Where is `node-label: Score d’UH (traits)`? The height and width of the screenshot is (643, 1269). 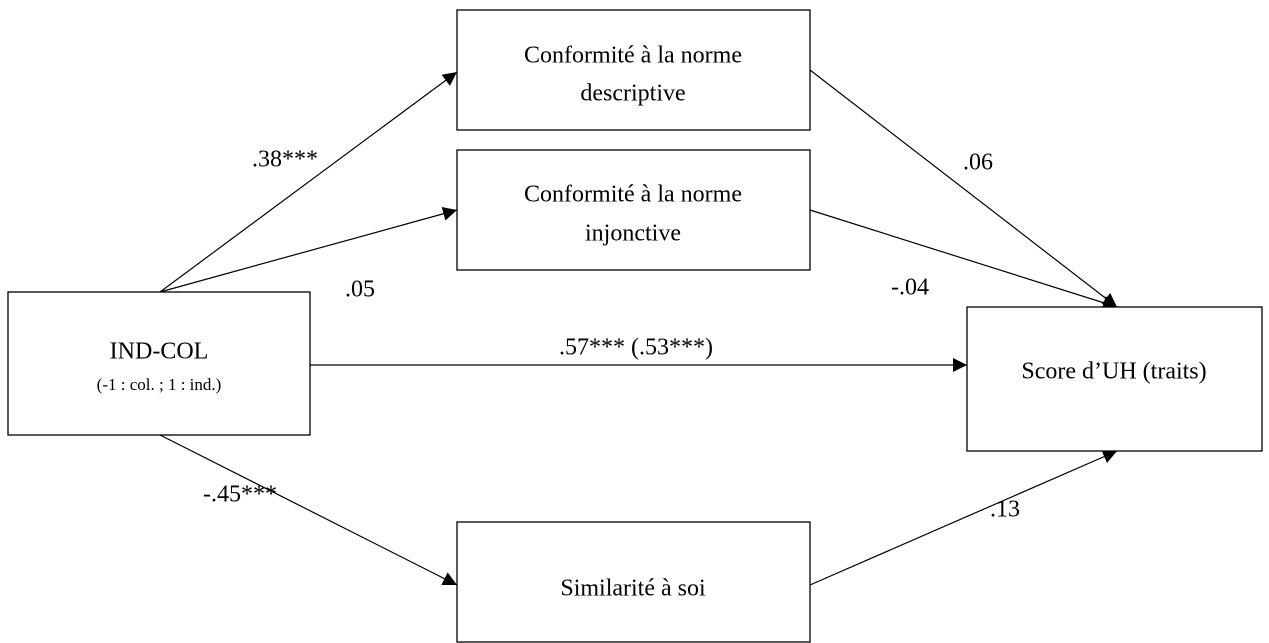
node-label: Score d’UH (traits) is located at coordinates (1113, 372).